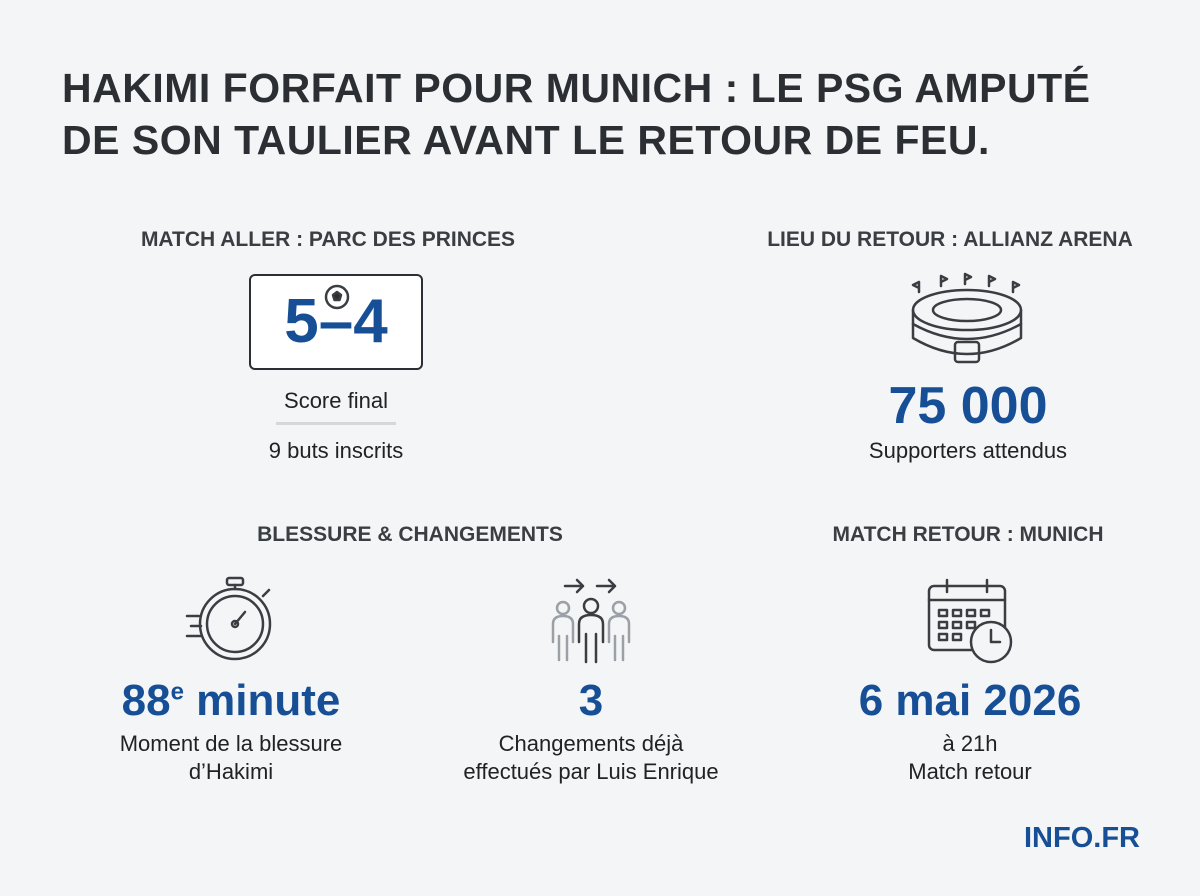 The height and width of the screenshot is (896, 1200). I want to click on stadium-icon, so click(967, 318).